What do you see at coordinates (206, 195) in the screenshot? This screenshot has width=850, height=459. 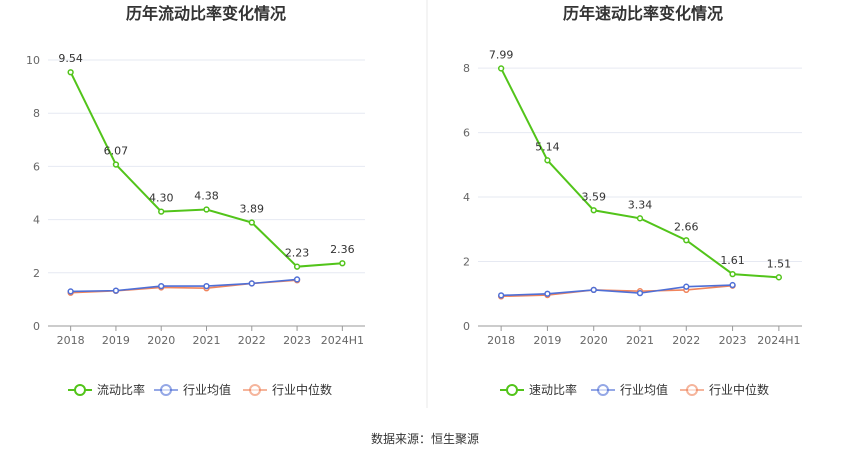 I see `data-label: 4.38` at bounding box center [206, 195].